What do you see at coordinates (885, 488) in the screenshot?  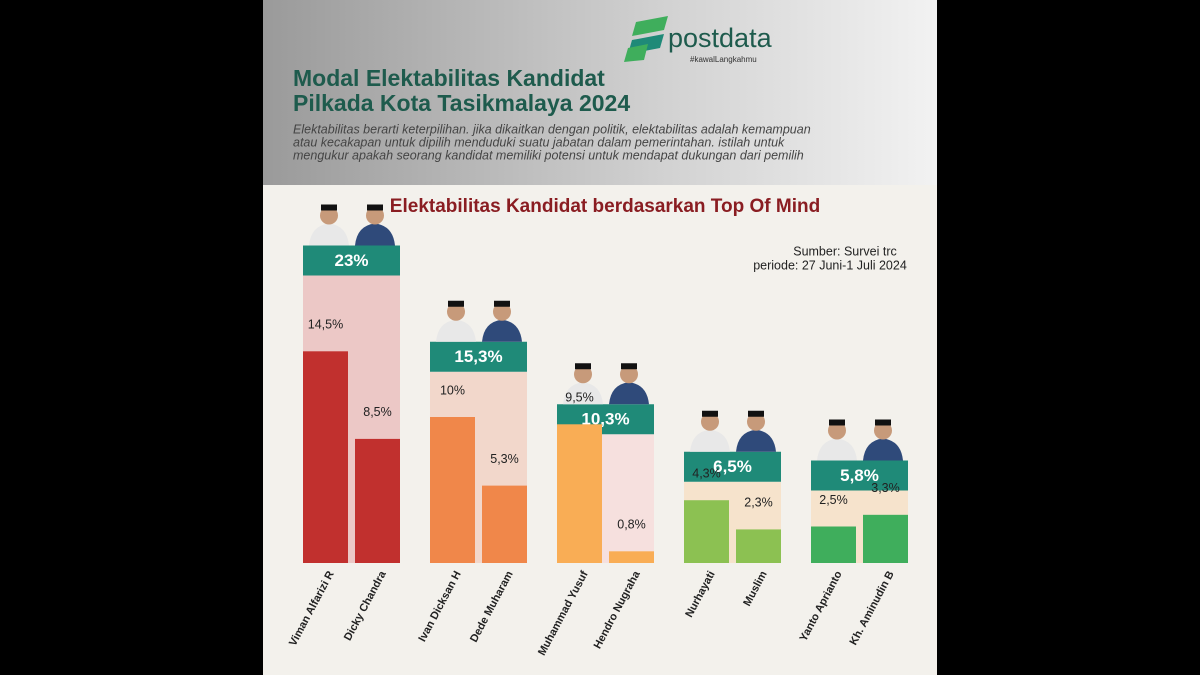 I see `value-label: 3,3%` at bounding box center [885, 488].